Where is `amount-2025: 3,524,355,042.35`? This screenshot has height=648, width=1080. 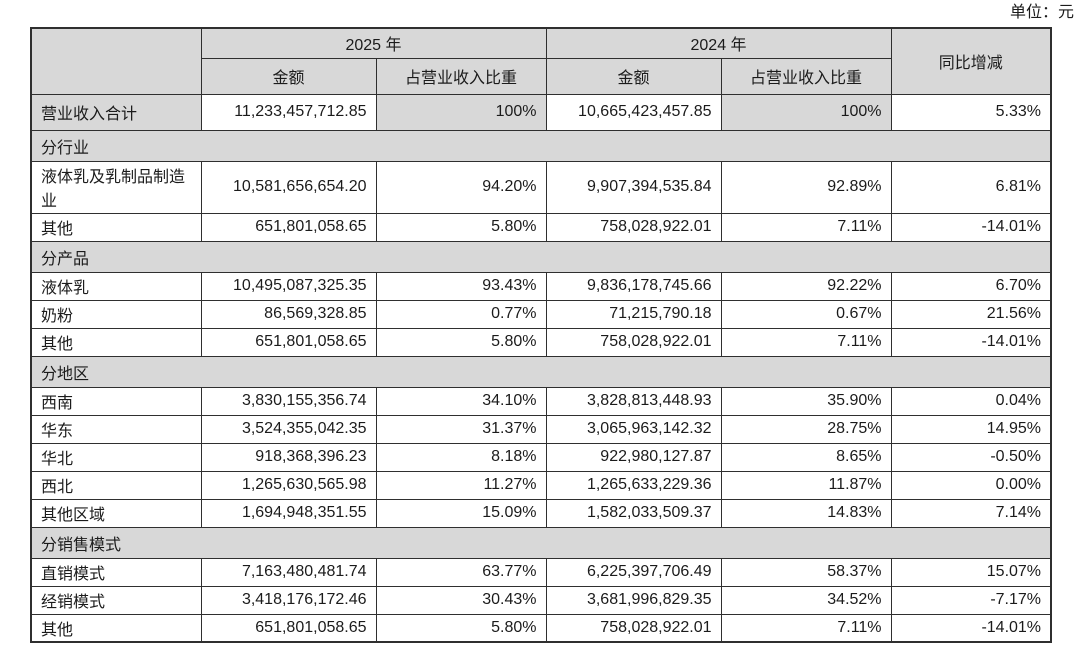
amount-2025: 3,524,355,042.35 is located at coordinates (288, 429).